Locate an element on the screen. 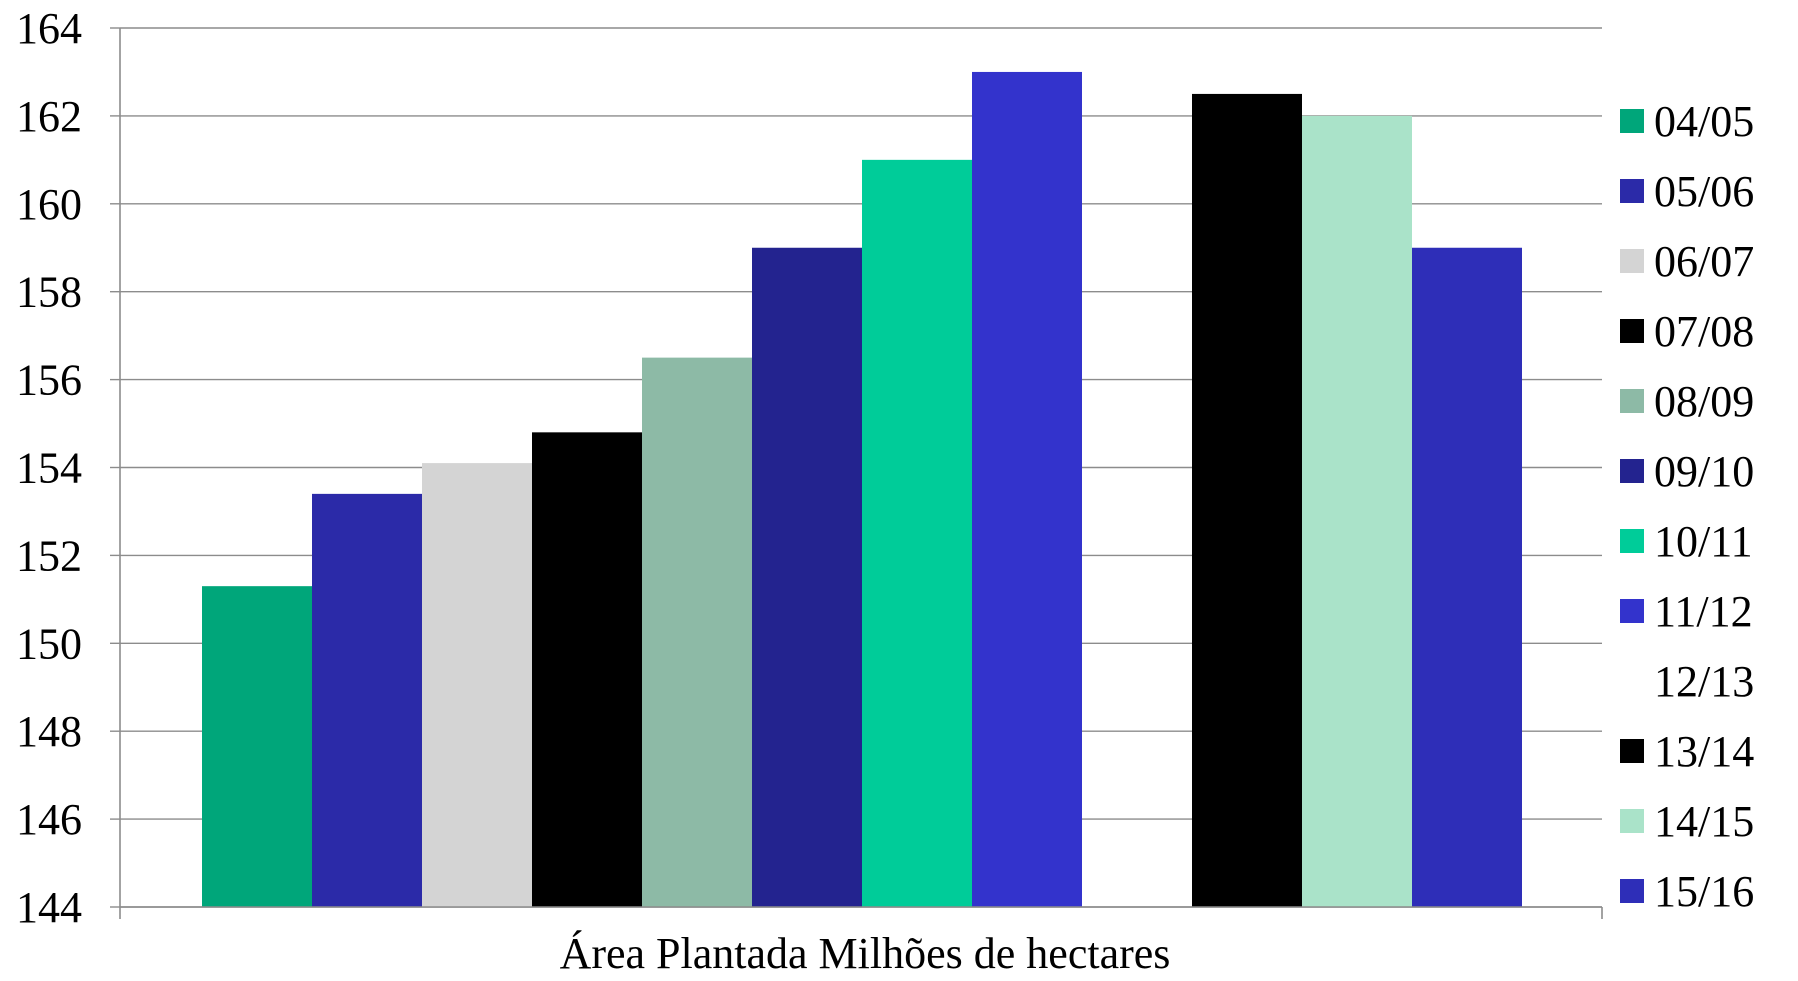 This screenshot has width=1798, height=981. y-tick-label: 156 is located at coordinates (49, 380).